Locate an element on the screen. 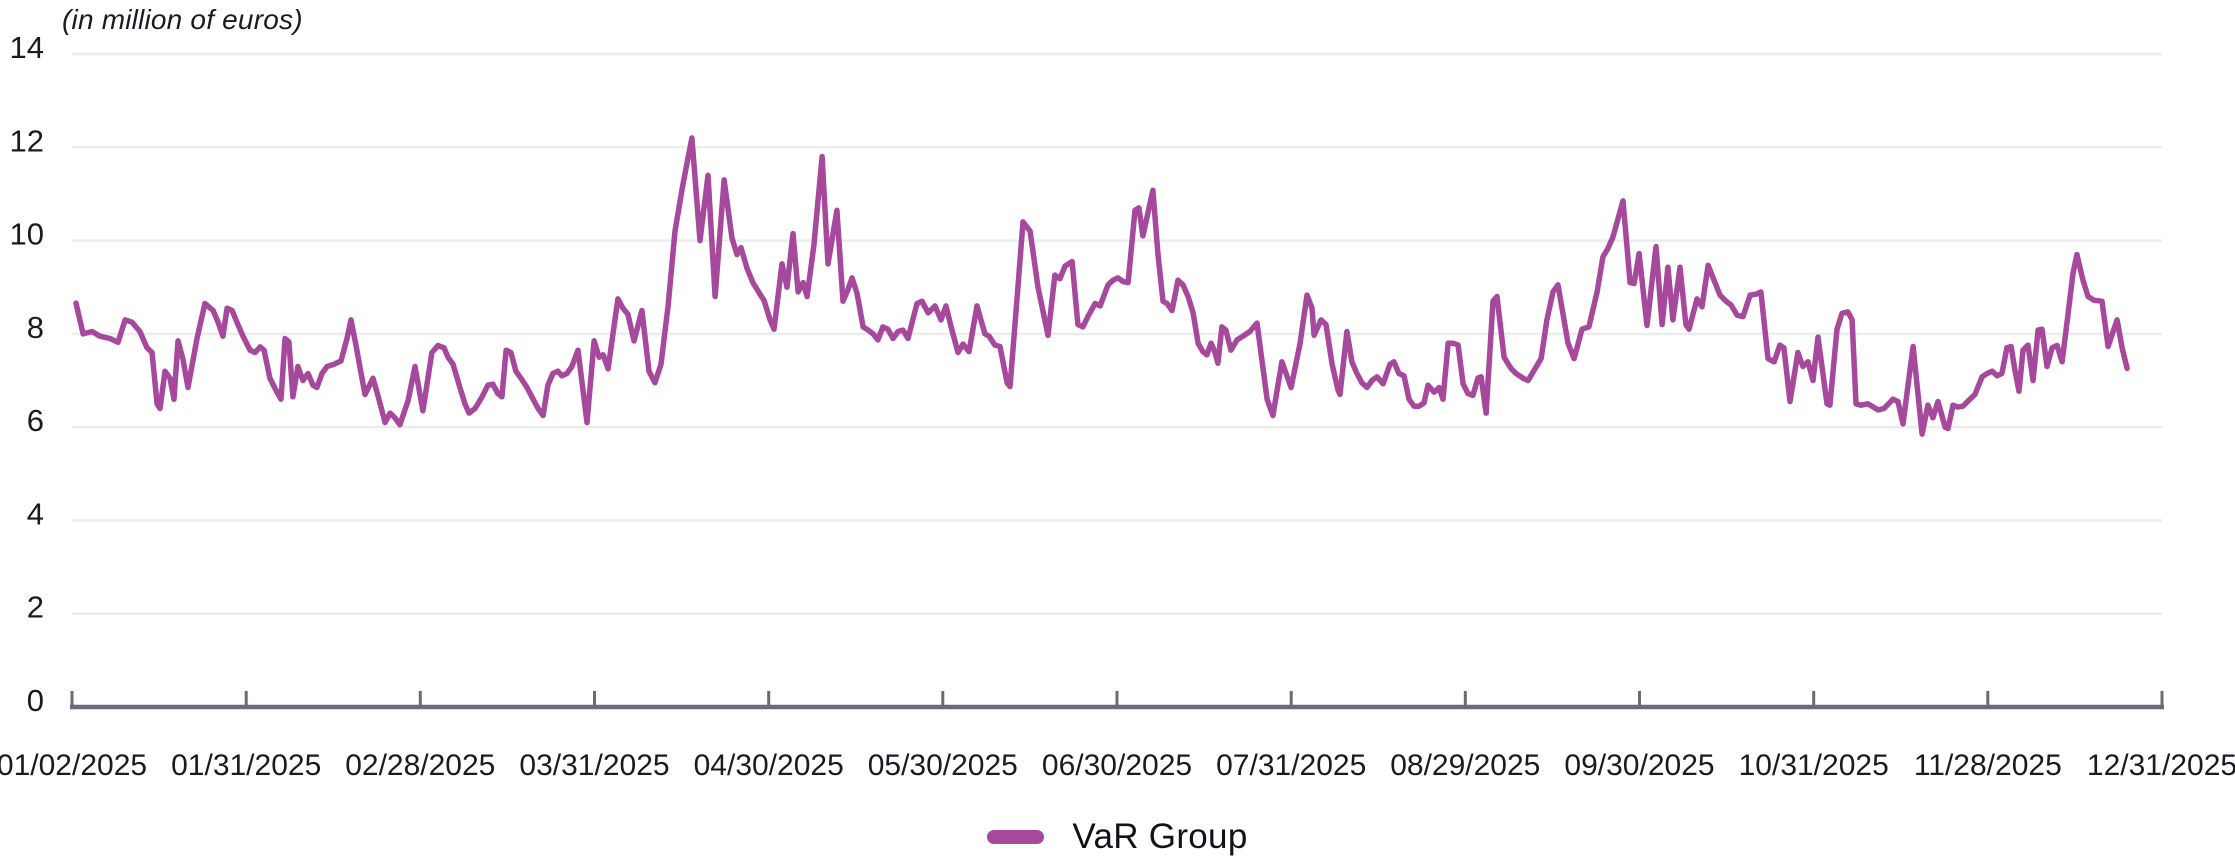 This screenshot has width=2235, height=863. chart-legend: VaR Group is located at coordinates (1117, 837).